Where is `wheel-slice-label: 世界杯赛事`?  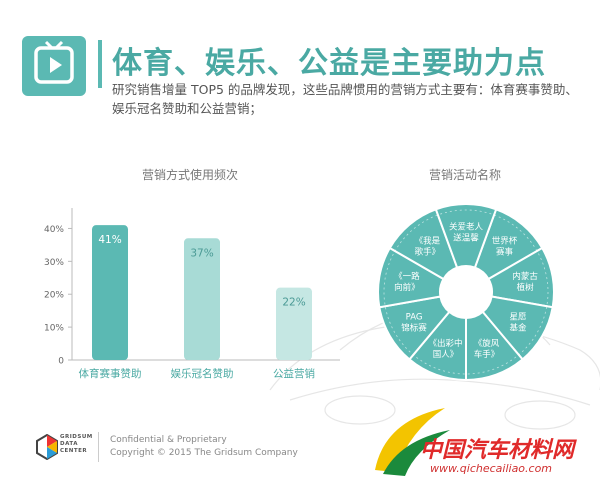 wheel-slice-label: 世界杯赛事 is located at coordinates (505, 247).